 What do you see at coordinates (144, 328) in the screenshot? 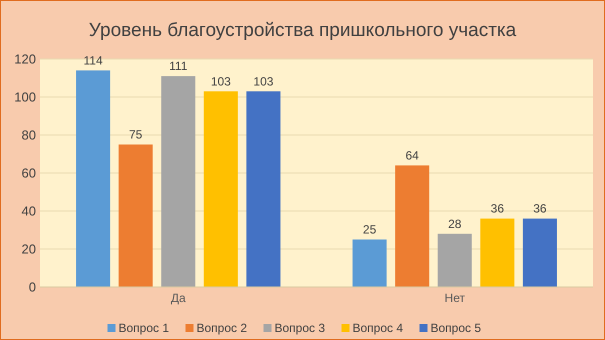
I see `legend-label: Вопрос 1` at bounding box center [144, 328].